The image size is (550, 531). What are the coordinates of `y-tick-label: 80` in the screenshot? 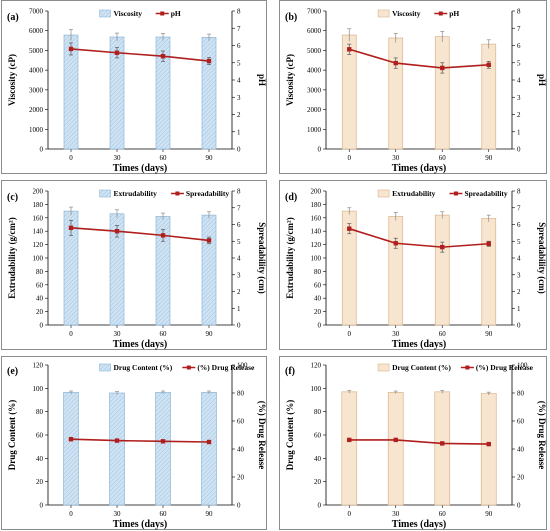 It's located at (318, 412).